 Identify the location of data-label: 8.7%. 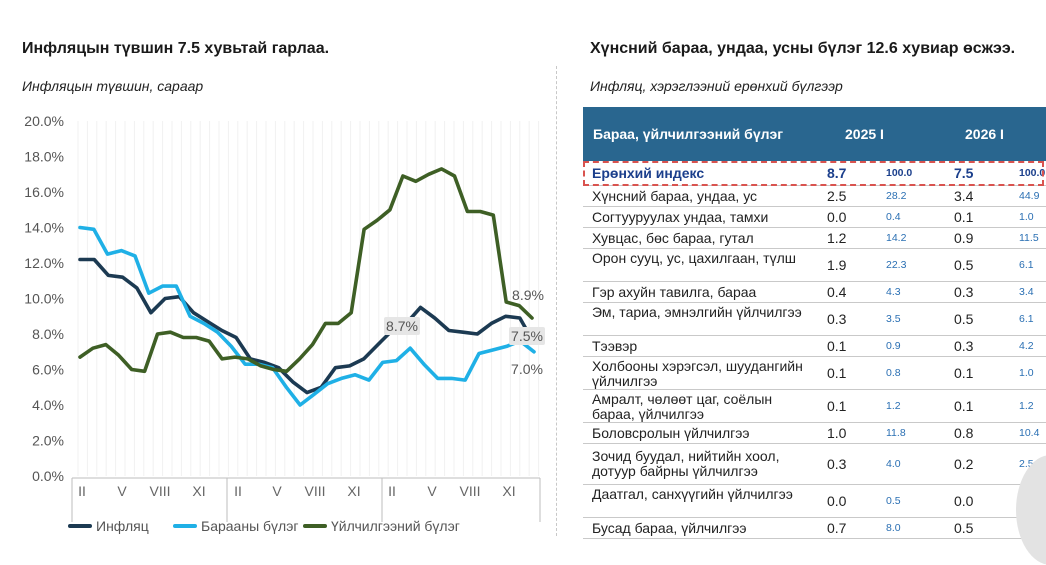
(402, 326).